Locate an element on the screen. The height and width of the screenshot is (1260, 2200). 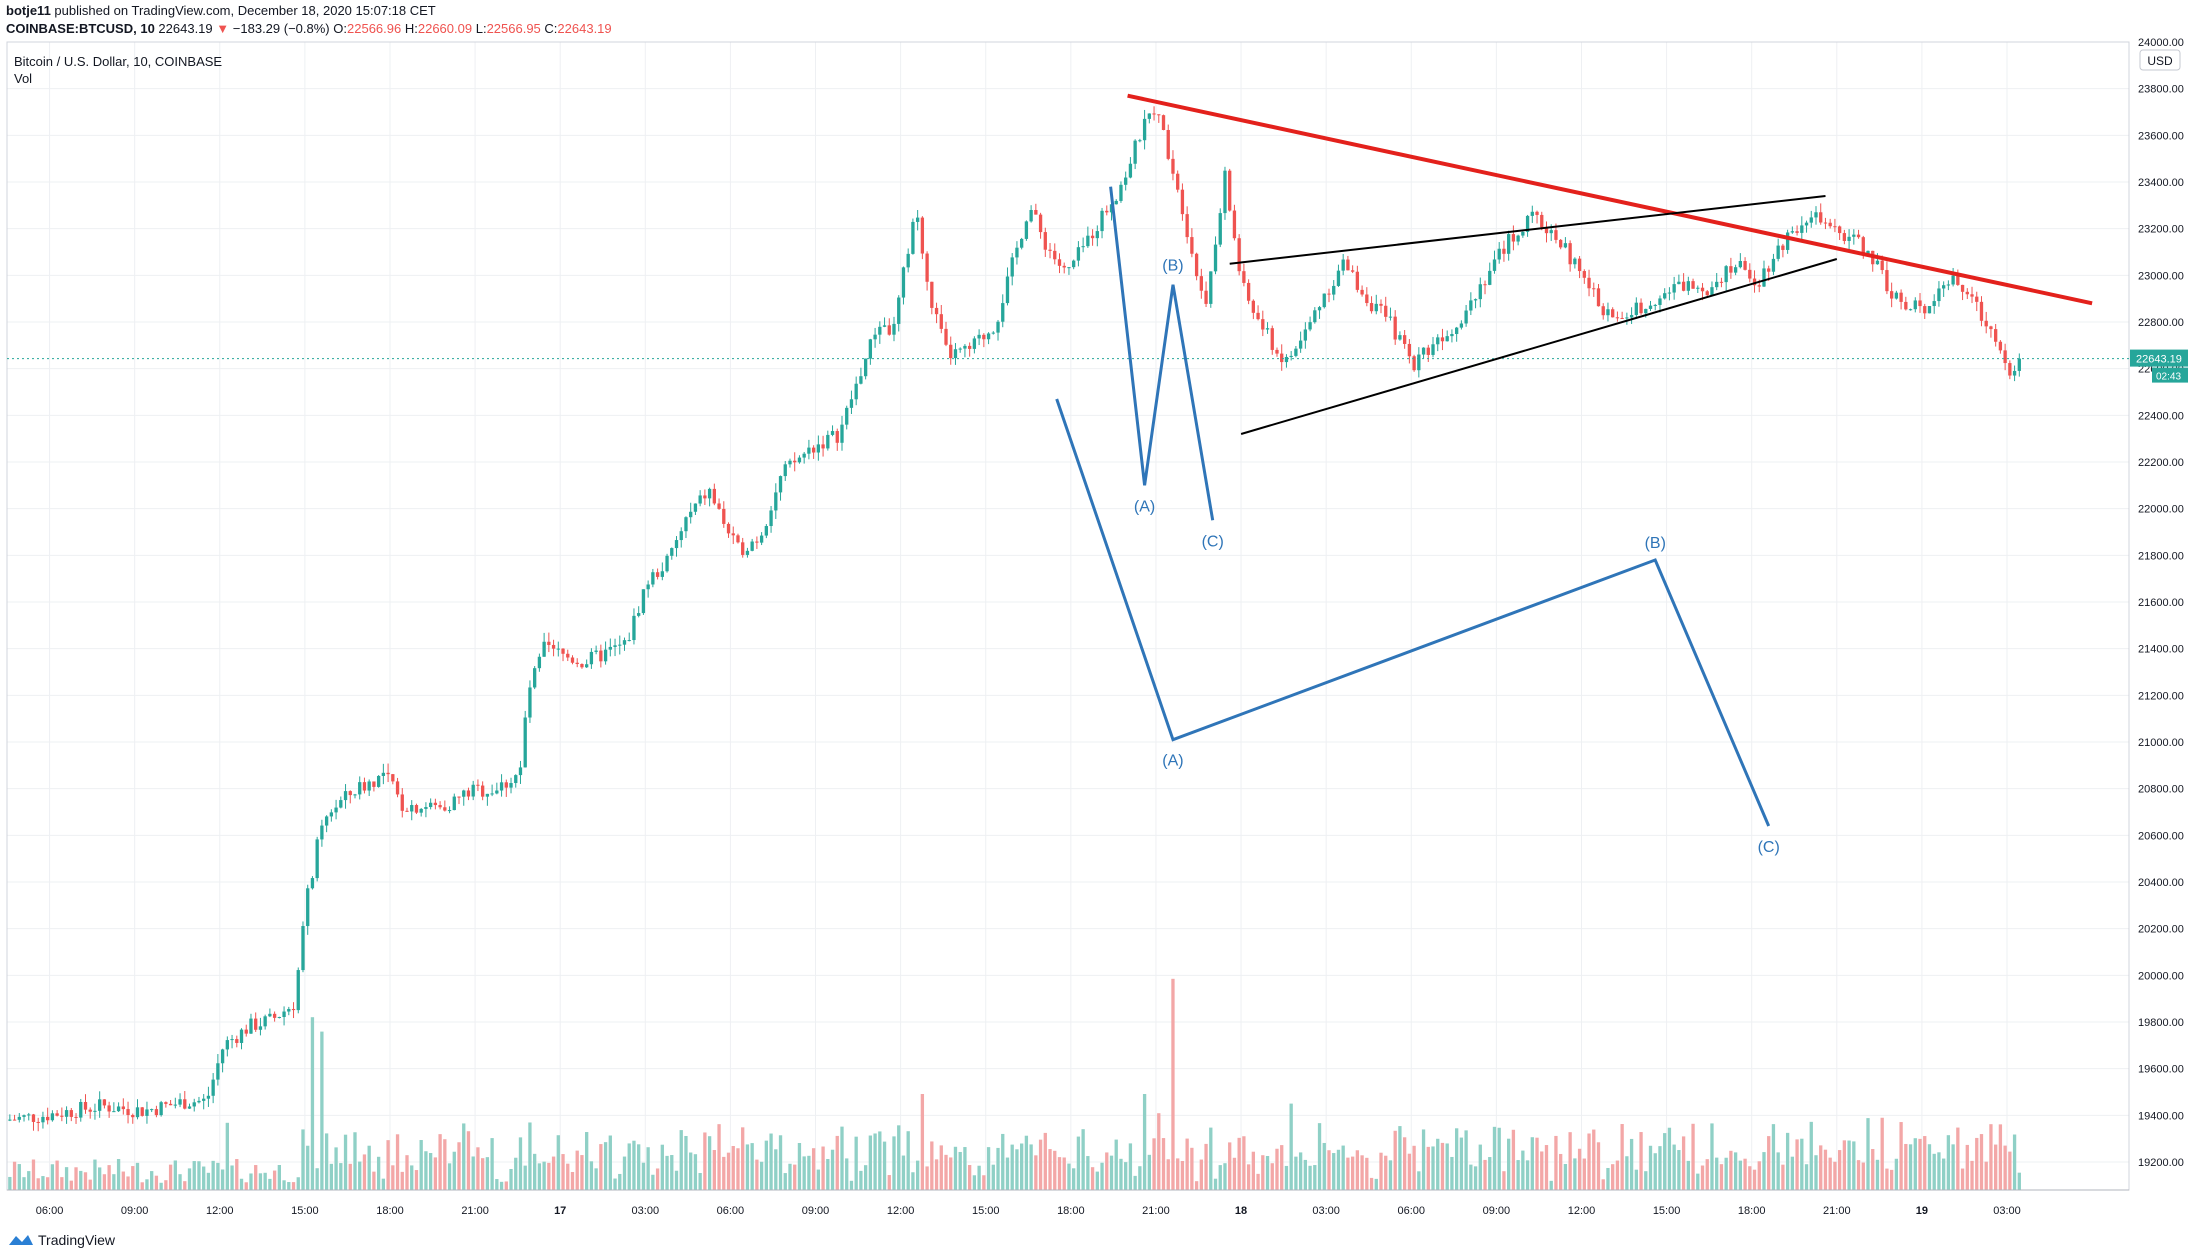
large-abc-wave is located at coordinates (1413, 612).